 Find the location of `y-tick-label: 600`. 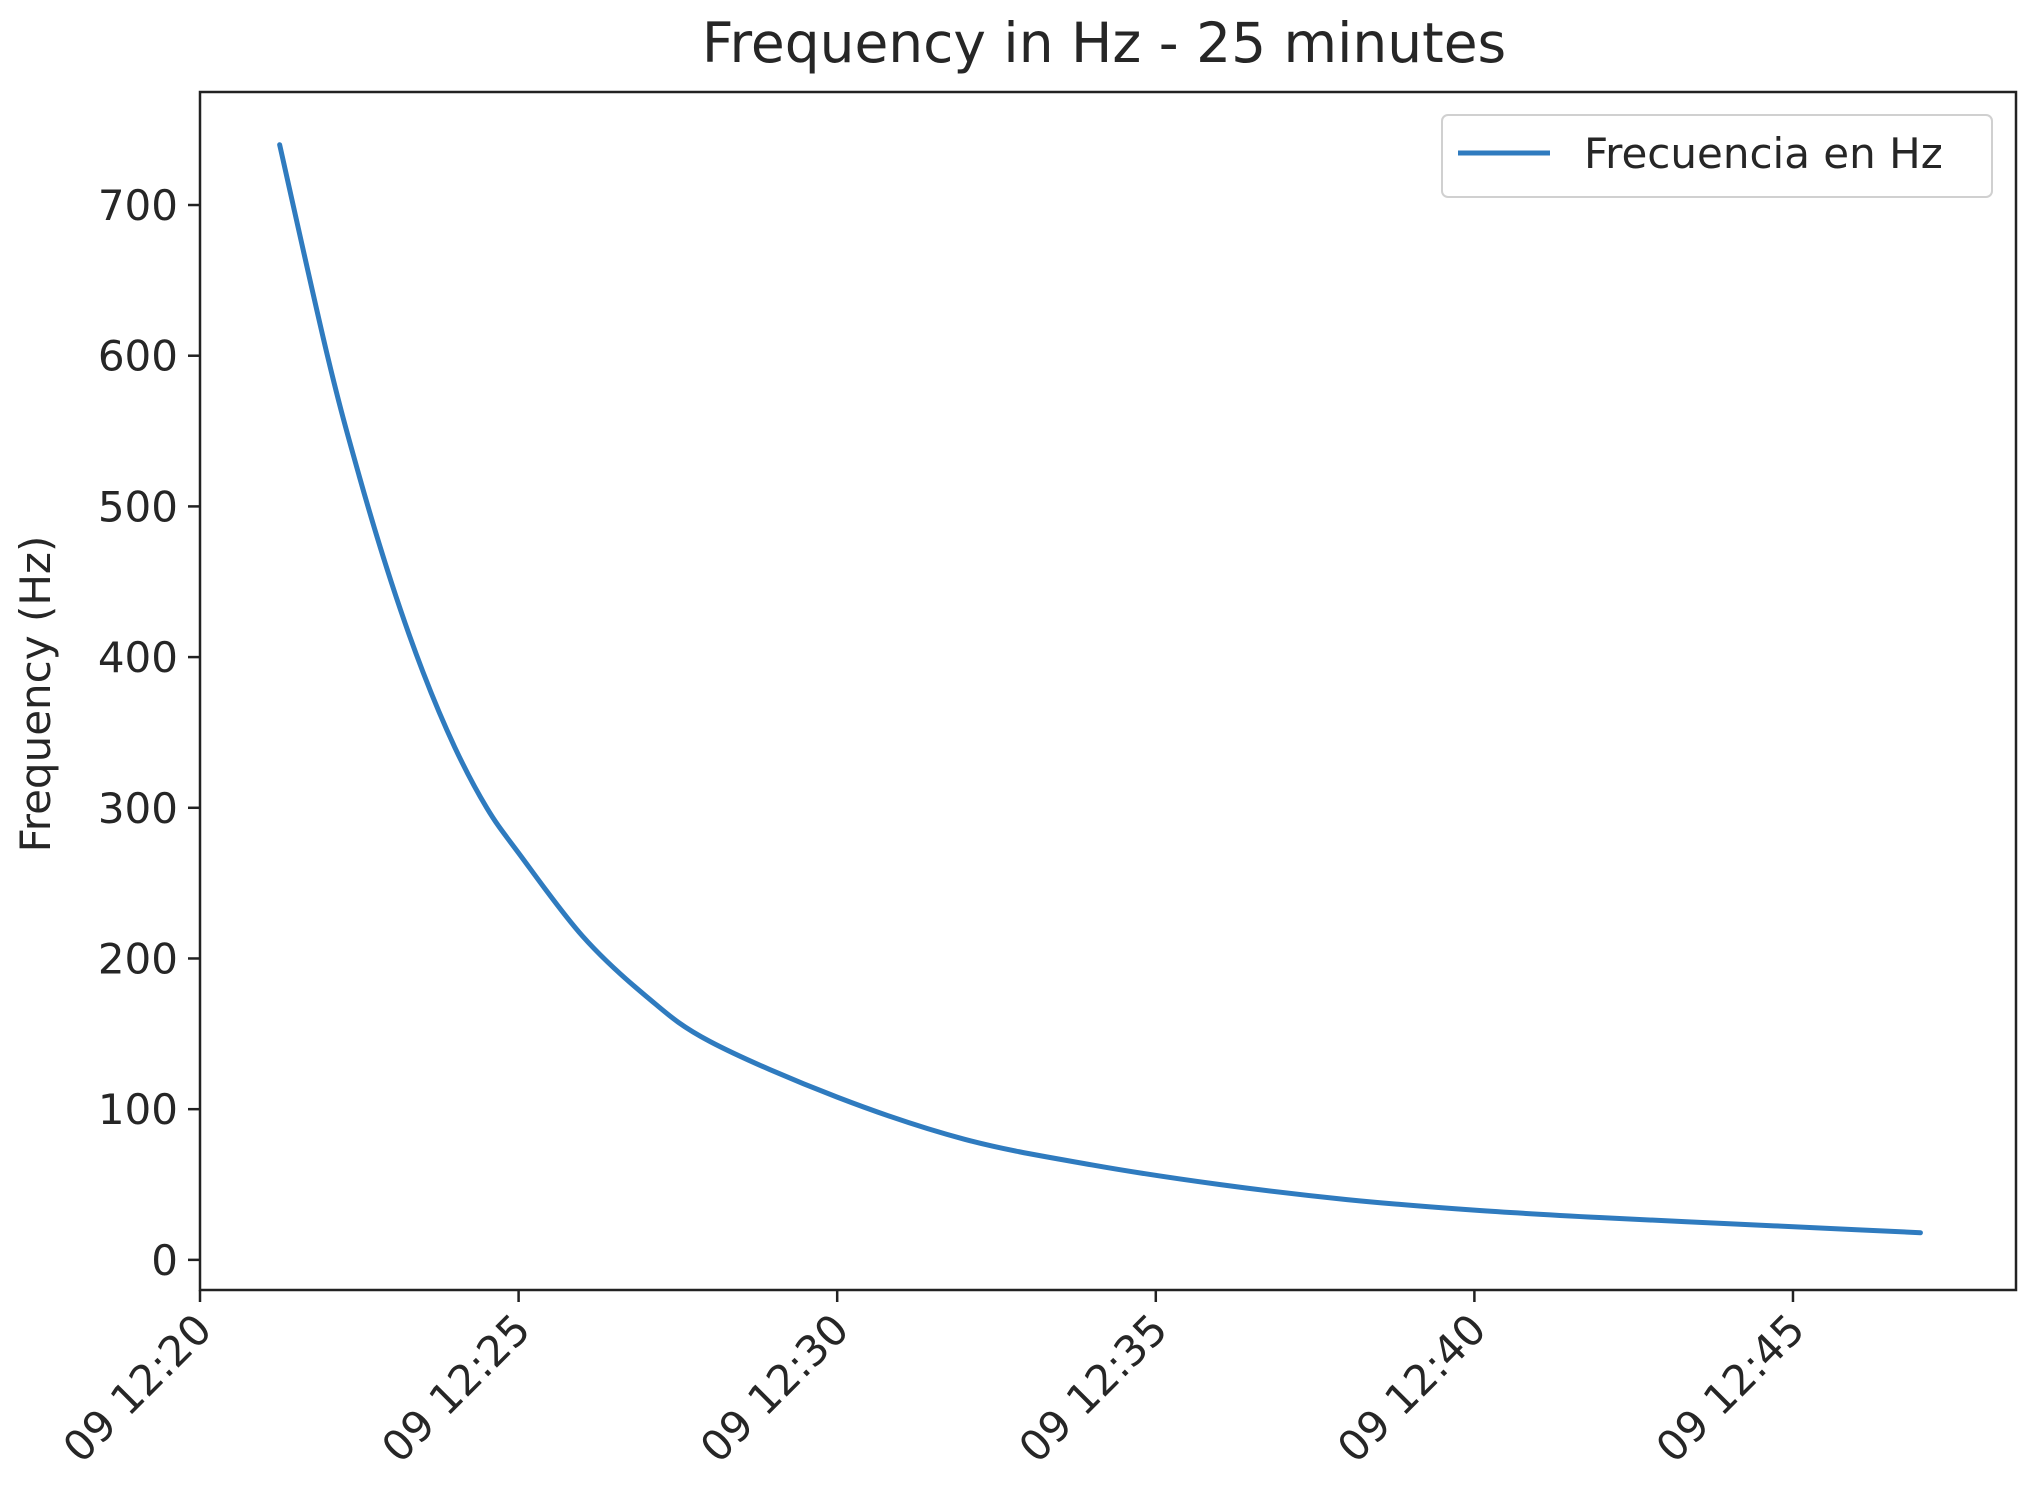

y-tick-label: 600 is located at coordinates (138, 356).